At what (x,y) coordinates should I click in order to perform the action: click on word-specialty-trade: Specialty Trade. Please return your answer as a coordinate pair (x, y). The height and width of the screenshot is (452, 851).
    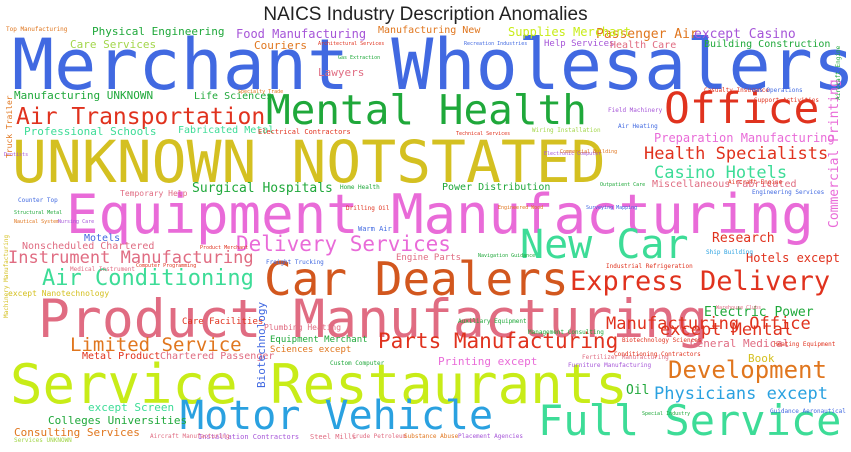
    Looking at the image, I should click on (261, 92).